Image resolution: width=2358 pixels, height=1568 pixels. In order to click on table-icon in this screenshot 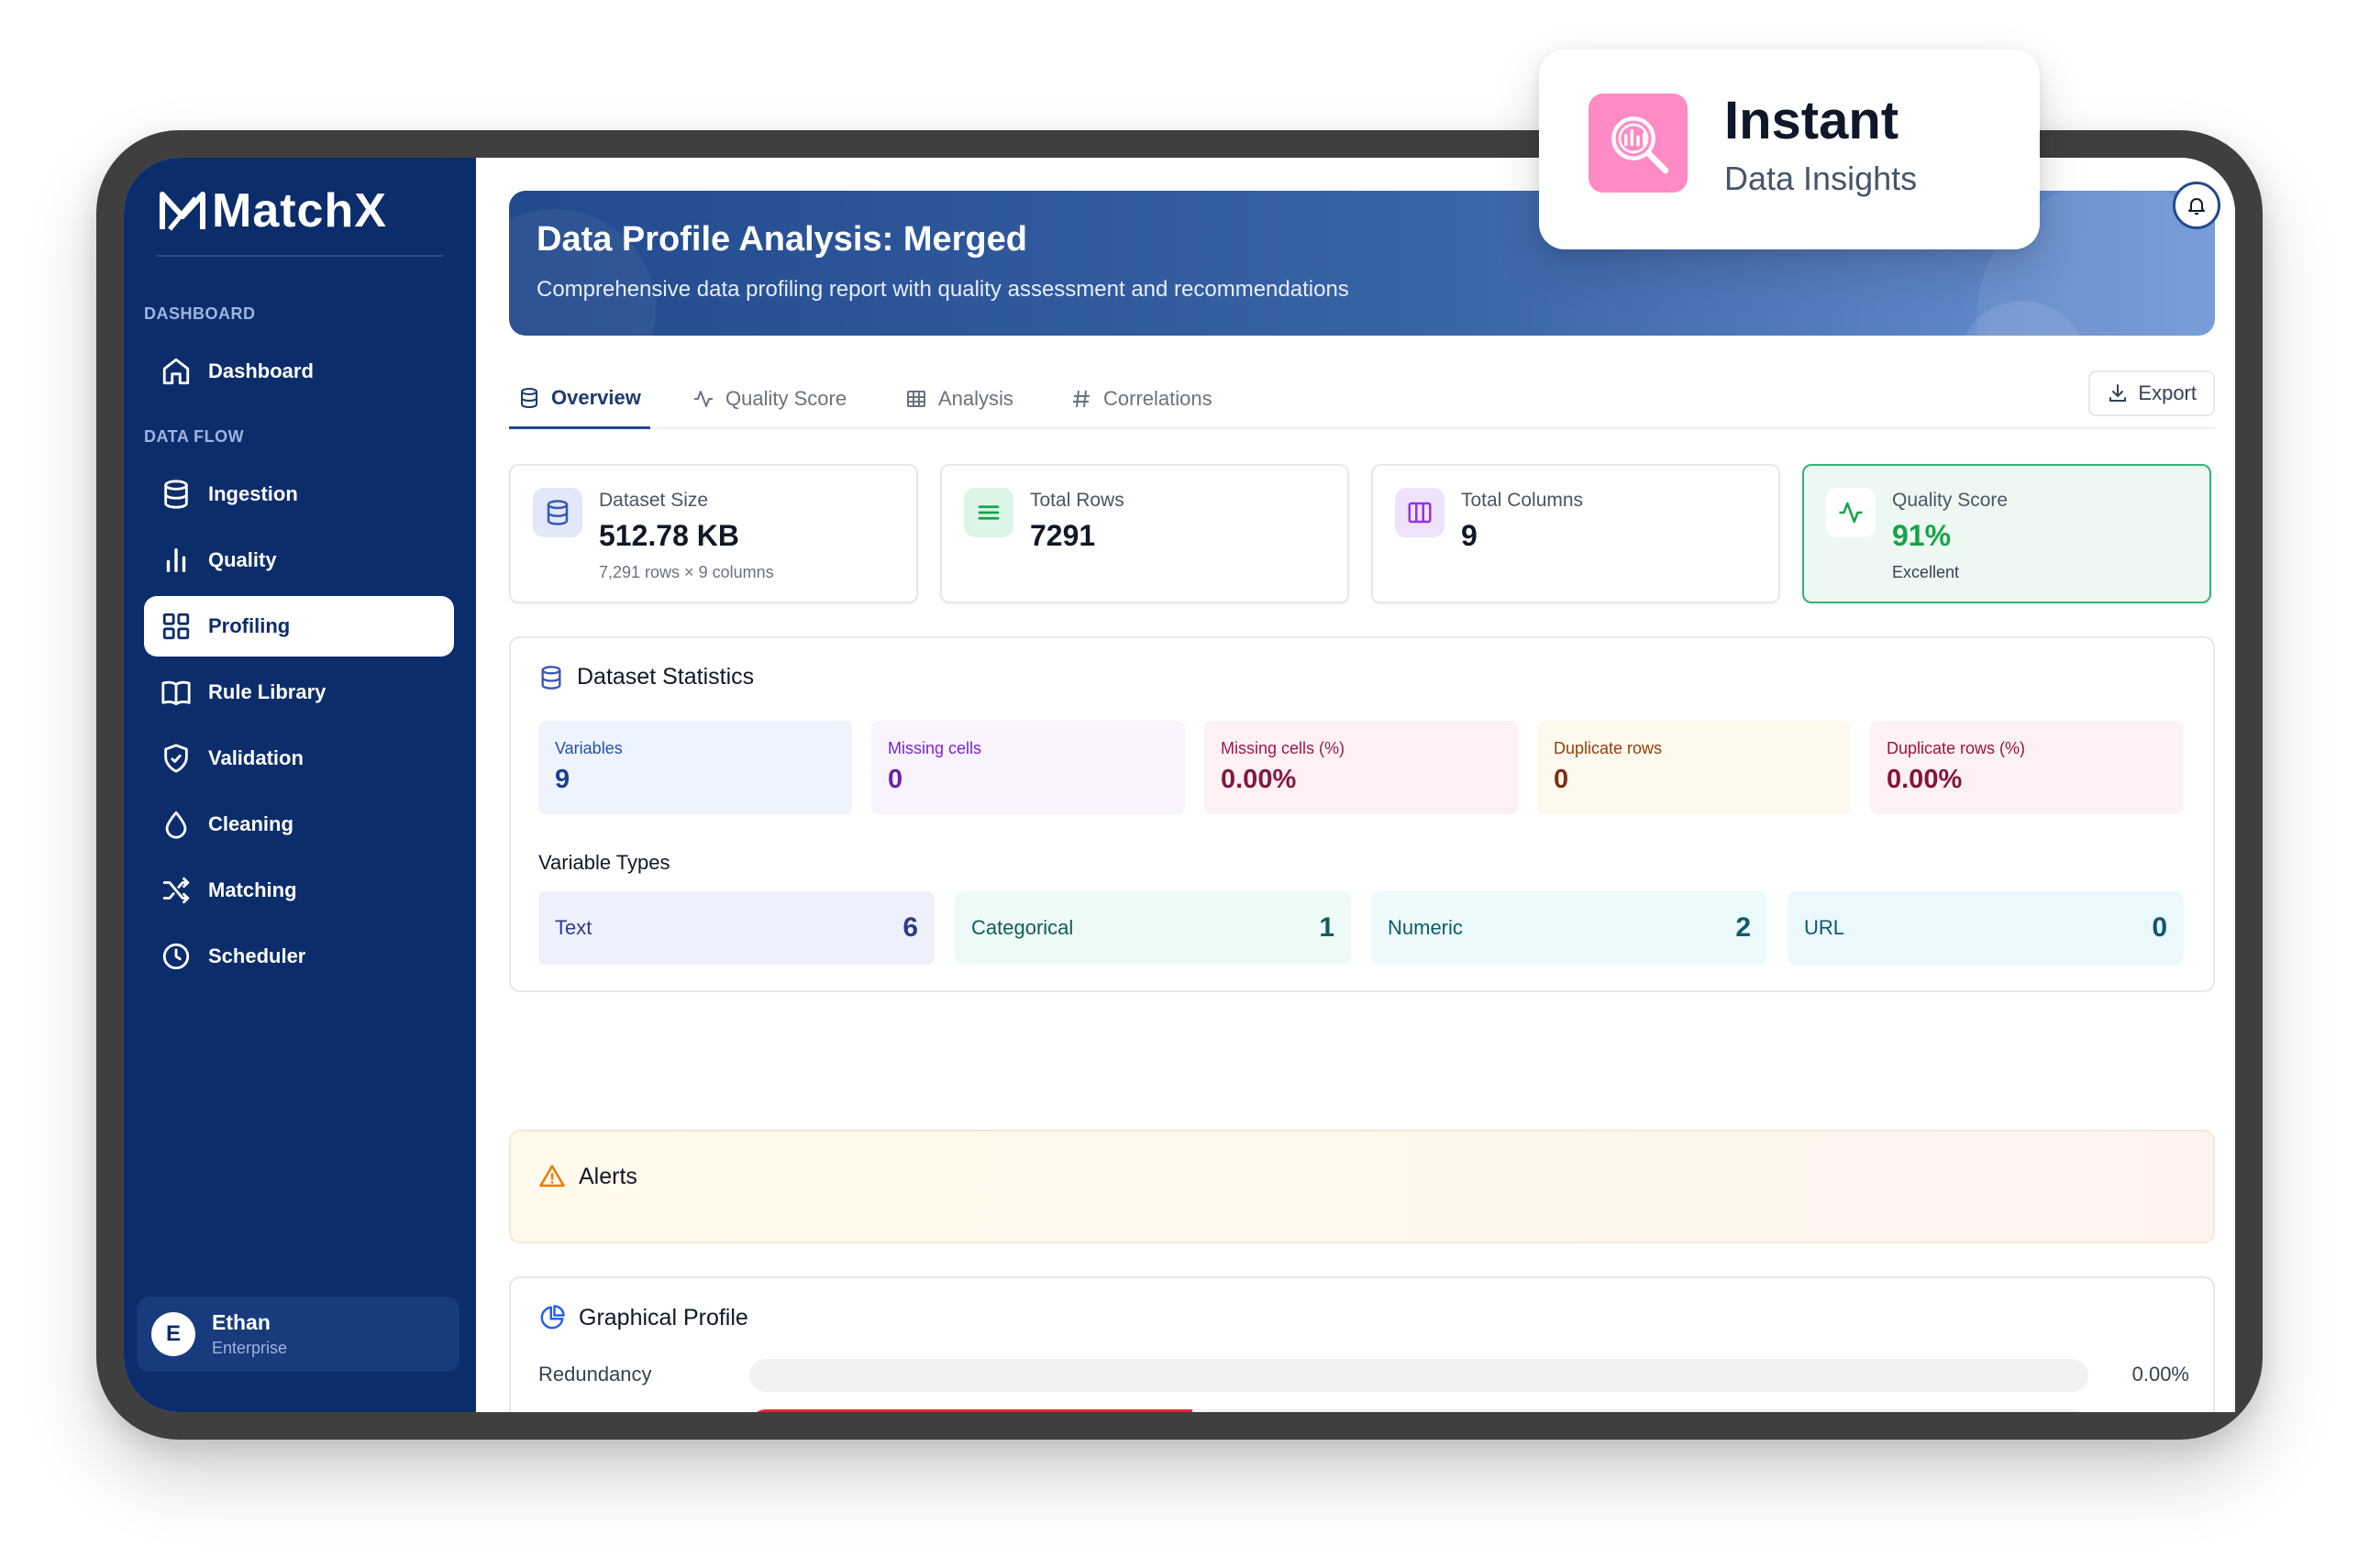, I will do `click(916, 399)`.